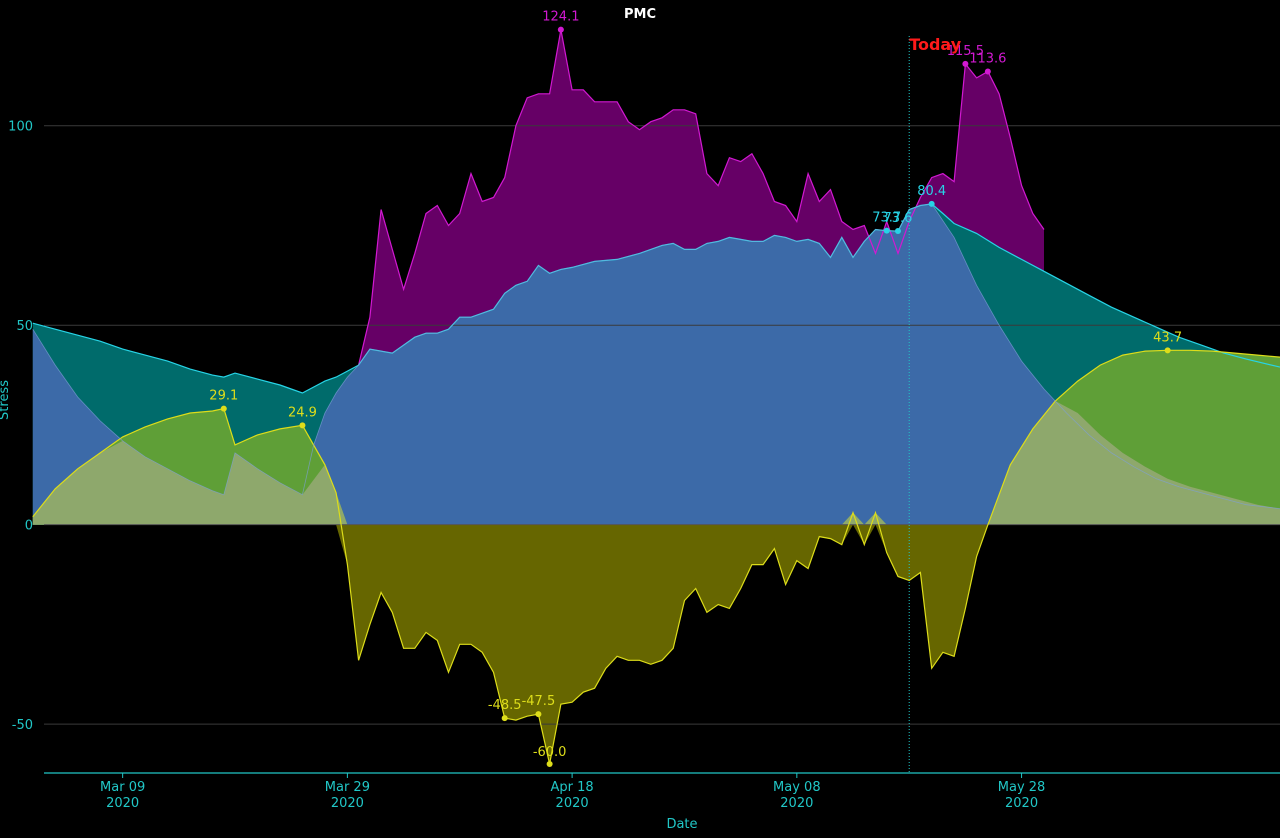 The width and height of the screenshot is (1280, 838). Describe the element at coordinates (797, 787) in the screenshot. I see `x-tick-label: May 08` at that location.